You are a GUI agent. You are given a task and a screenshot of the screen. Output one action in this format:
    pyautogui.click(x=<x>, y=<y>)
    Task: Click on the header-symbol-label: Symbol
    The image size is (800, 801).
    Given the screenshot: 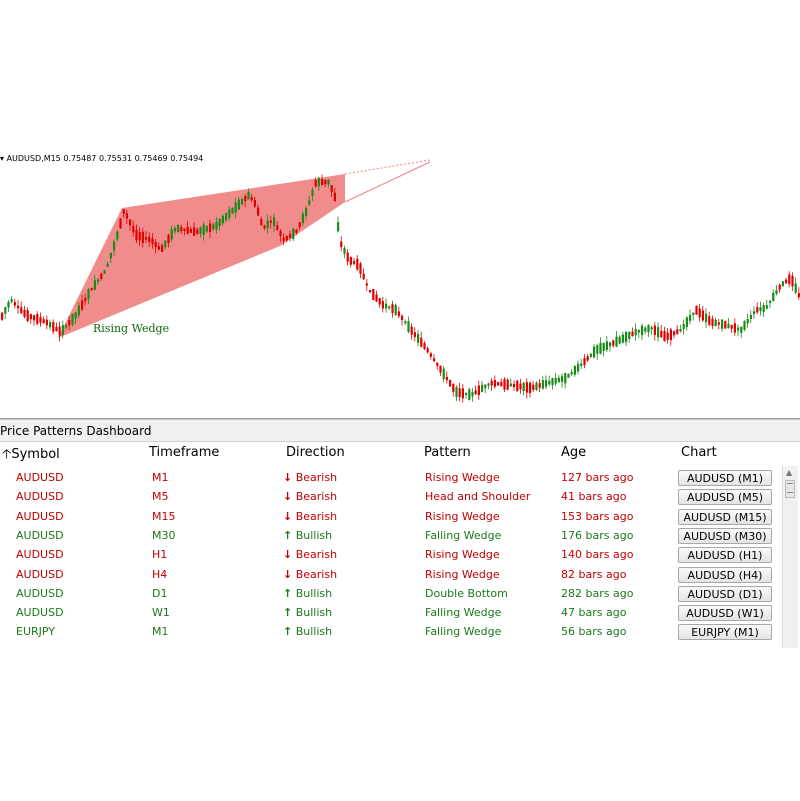 What is the action you would take?
    pyautogui.click(x=35, y=454)
    